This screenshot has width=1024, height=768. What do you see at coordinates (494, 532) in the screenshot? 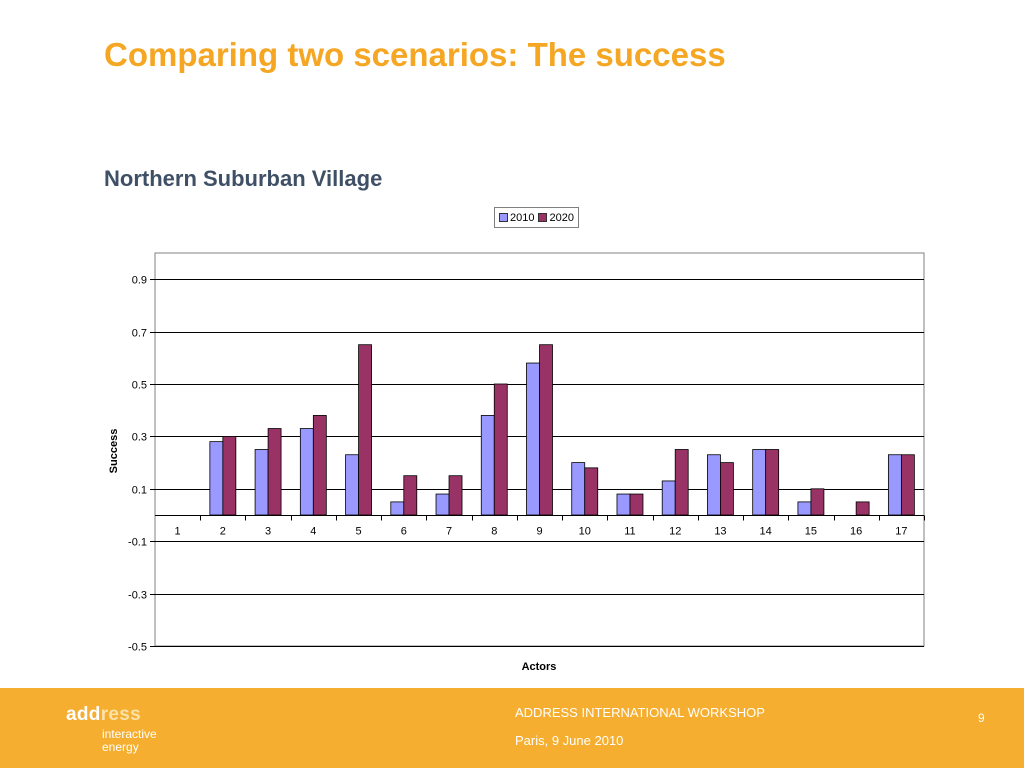
I see `x-tick-label: 8` at bounding box center [494, 532].